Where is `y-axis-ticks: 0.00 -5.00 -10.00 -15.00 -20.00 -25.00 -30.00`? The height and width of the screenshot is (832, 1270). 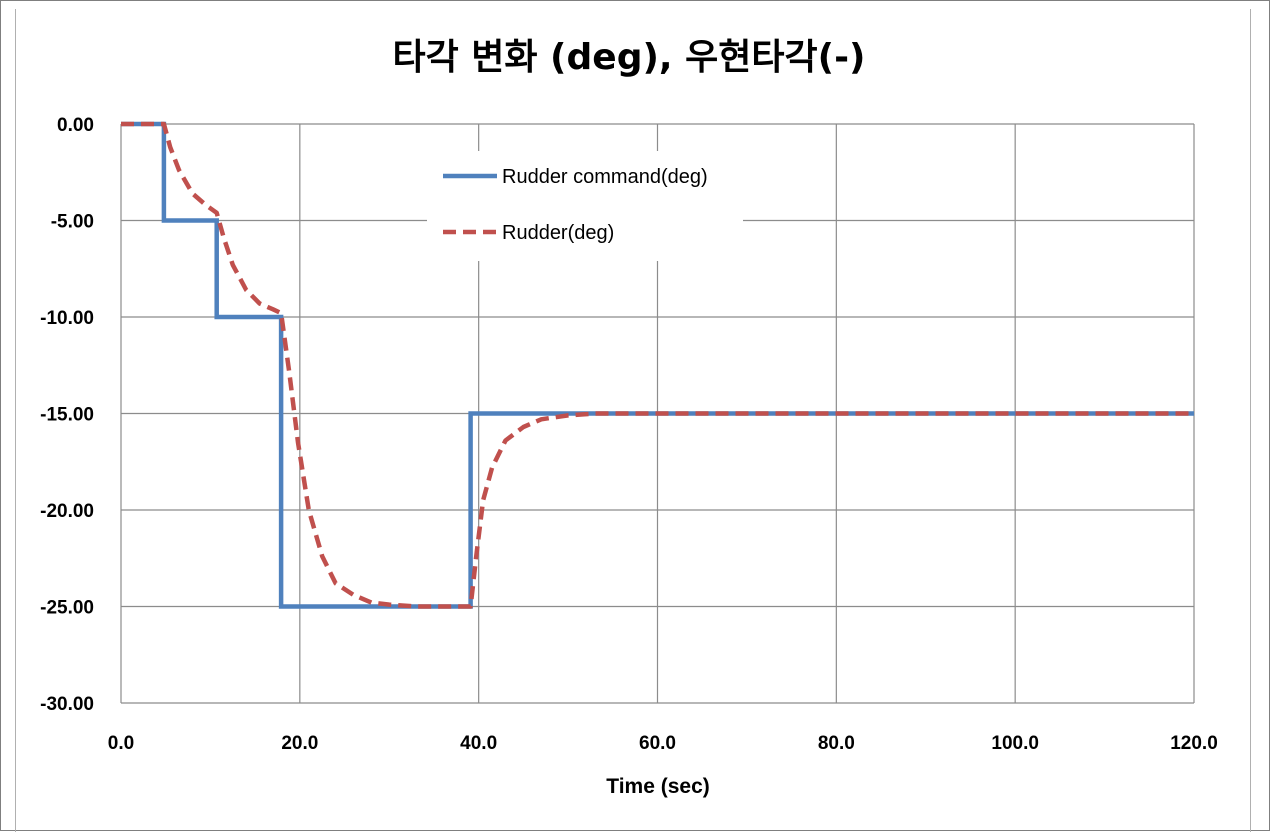
y-axis-ticks: 0.00 -5.00 -10.00 -15.00 -20.00 -25.00 -30.00 is located at coordinates (67, 415).